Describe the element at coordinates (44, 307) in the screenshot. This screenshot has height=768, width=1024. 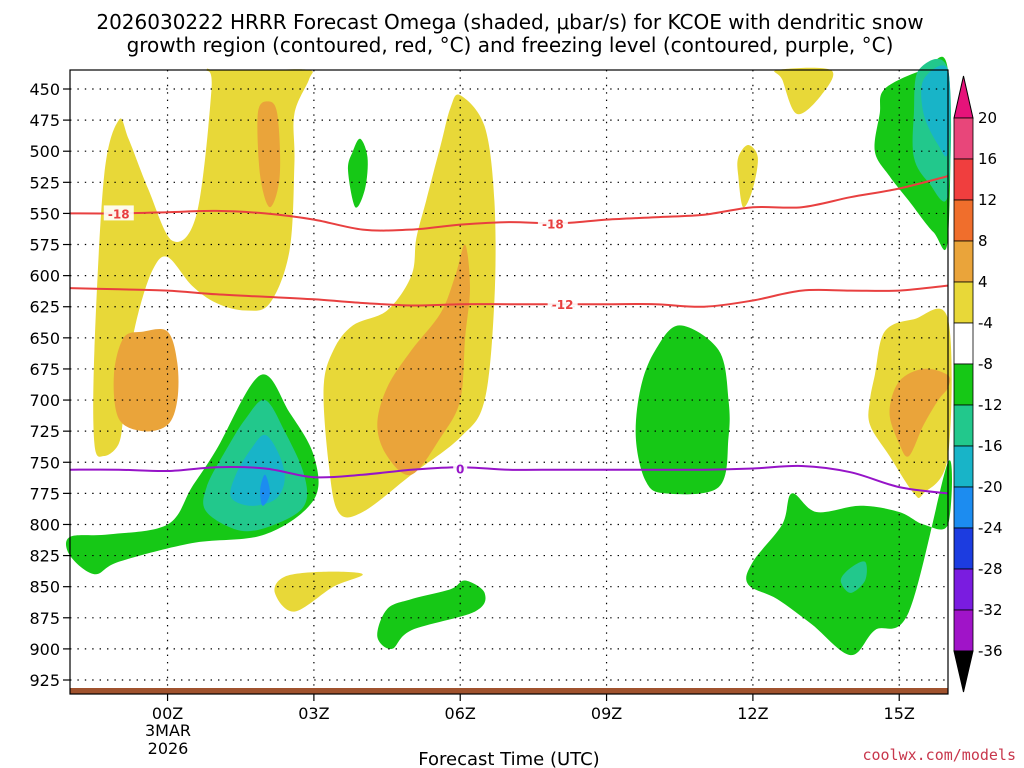
I see `y-tick-label-625: 625` at that location.